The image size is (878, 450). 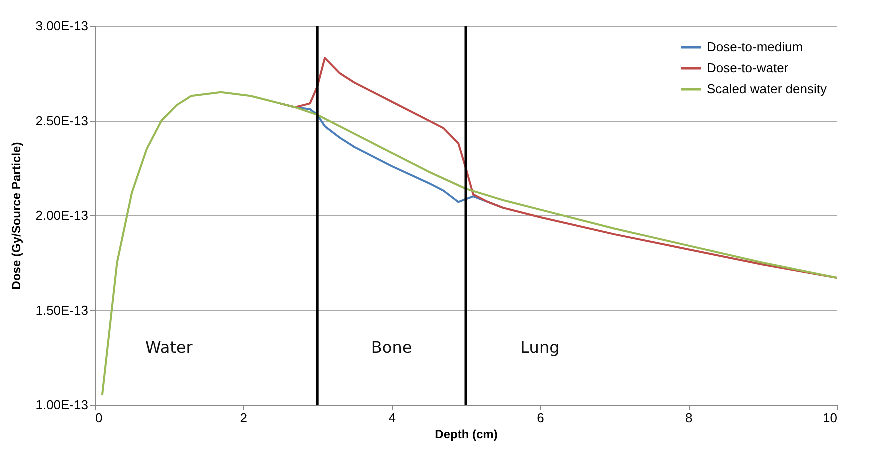 What do you see at coordinates (466, 435) in the screenshot?
I see `x-axis-title: Depth (cm)` at bounding box center [466, 435].